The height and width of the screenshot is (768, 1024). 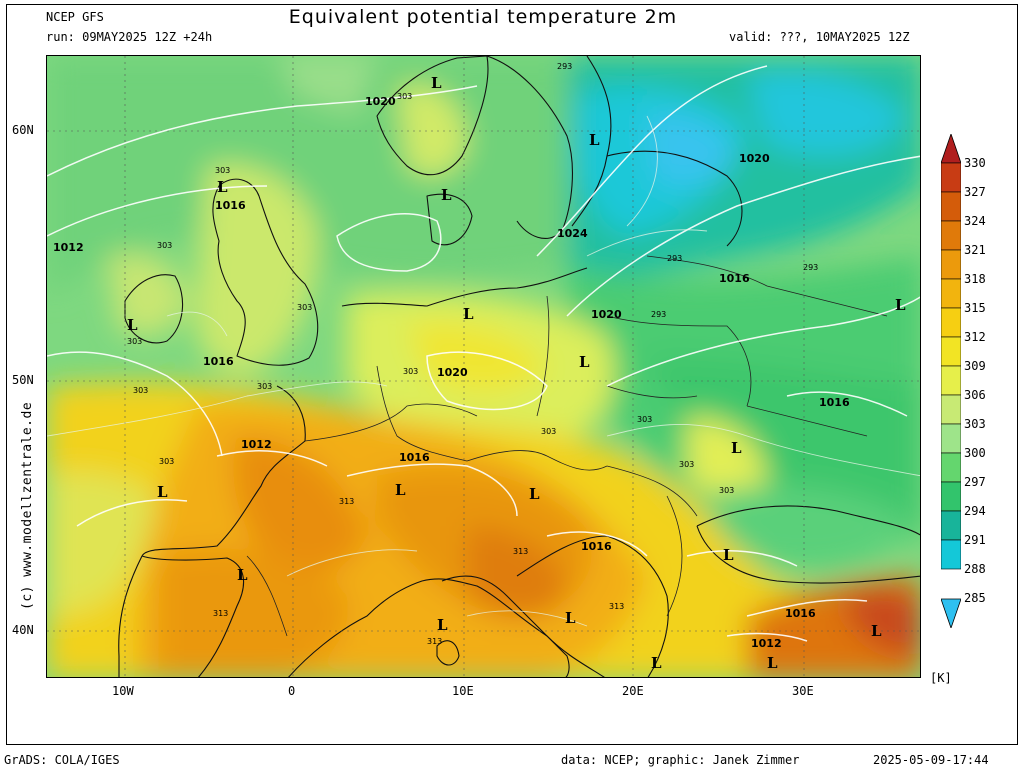 I want to click on great-britain-coastline, so click(x=265, y=272).